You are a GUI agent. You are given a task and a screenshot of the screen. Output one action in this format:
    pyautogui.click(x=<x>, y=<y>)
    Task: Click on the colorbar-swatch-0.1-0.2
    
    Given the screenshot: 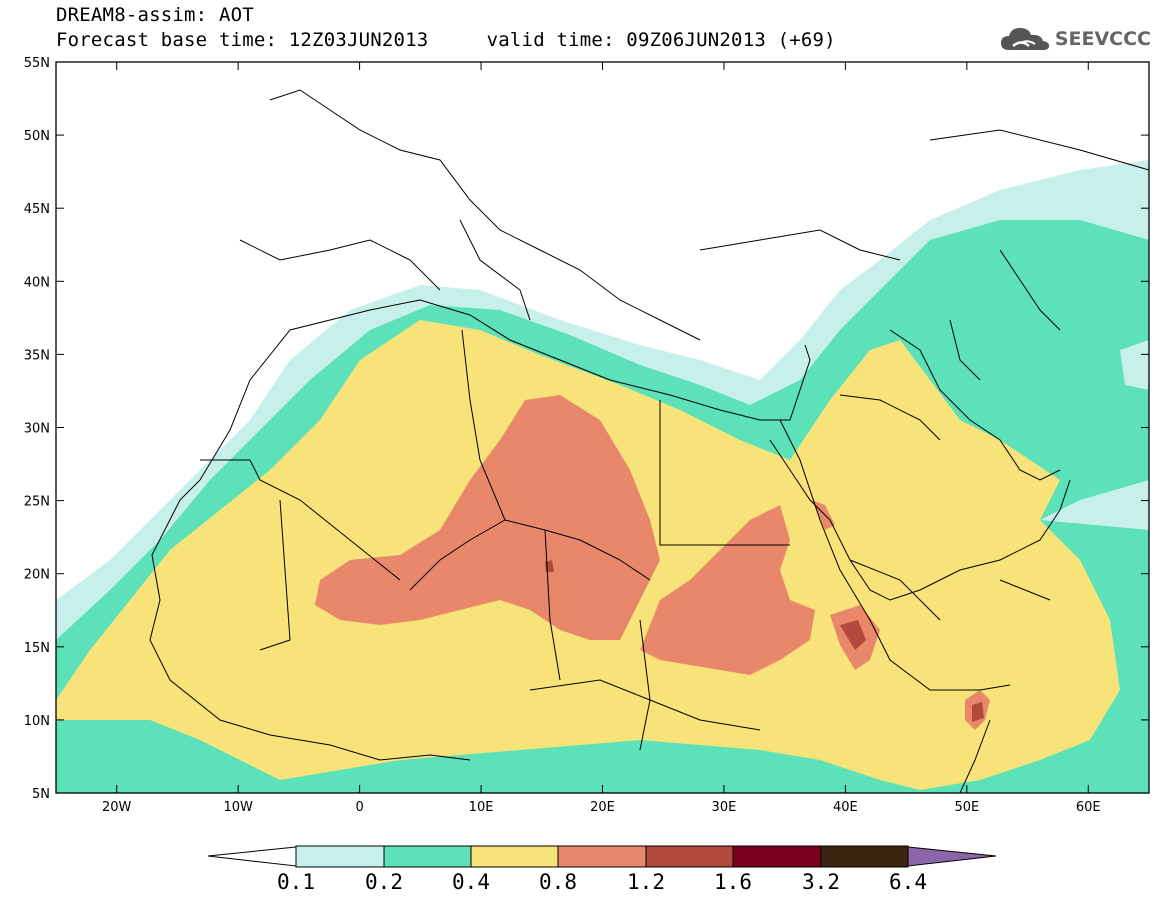 What is the action you would take?
    pyautogui.click(x=340, y=856)
    